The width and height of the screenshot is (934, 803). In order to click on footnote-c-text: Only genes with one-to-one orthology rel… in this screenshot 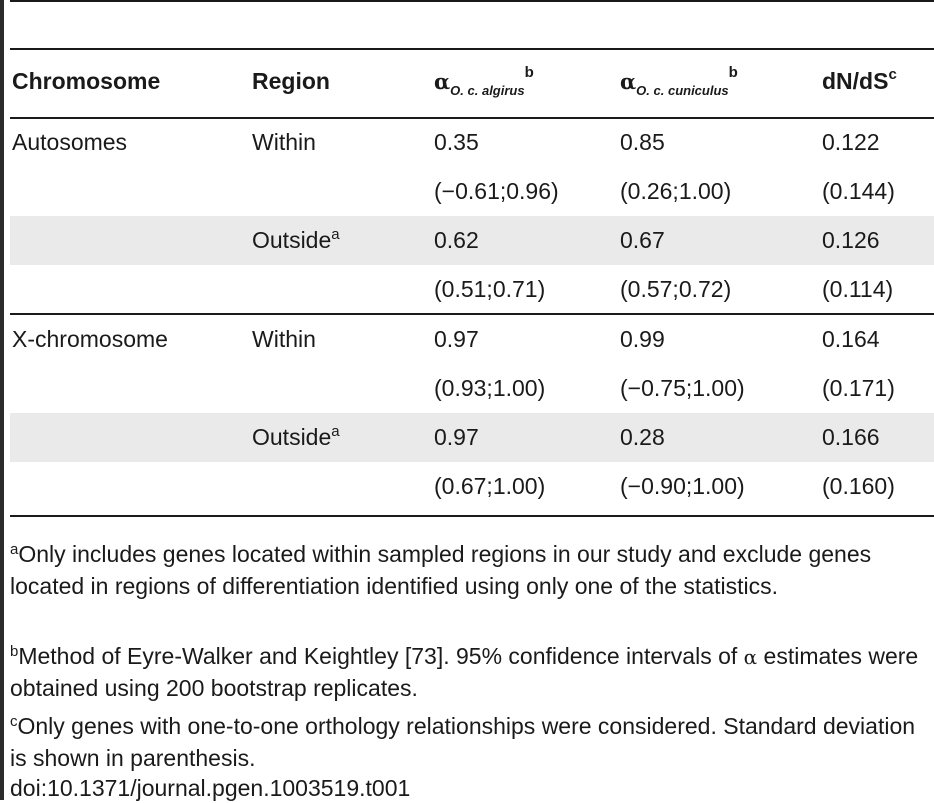, I will do `click(463, 742)`.